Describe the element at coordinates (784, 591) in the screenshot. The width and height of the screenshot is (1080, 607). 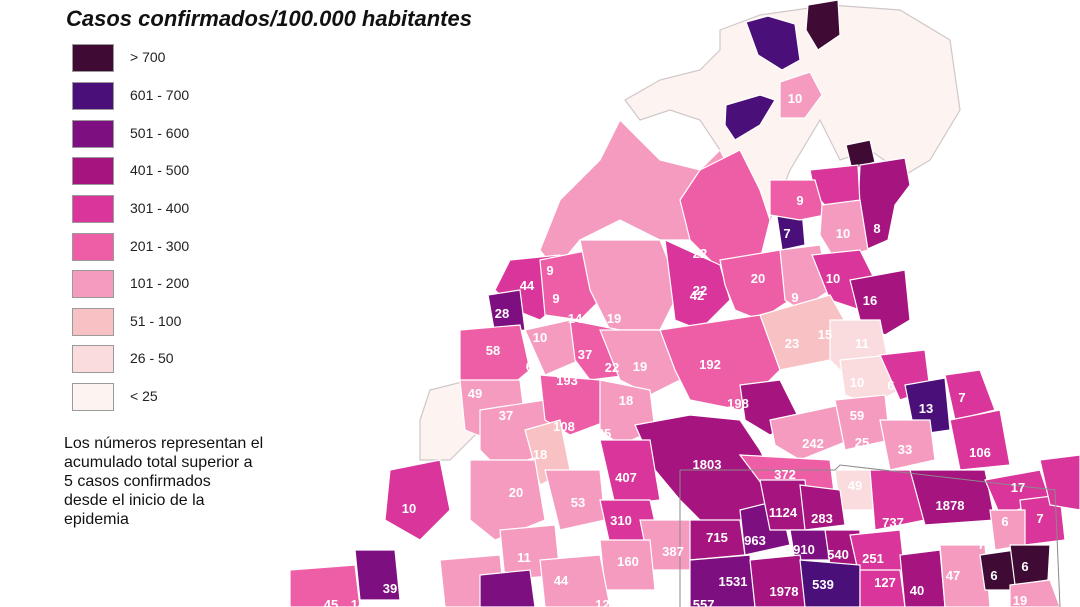
I see `municipality-value-label: 1978` at that location.